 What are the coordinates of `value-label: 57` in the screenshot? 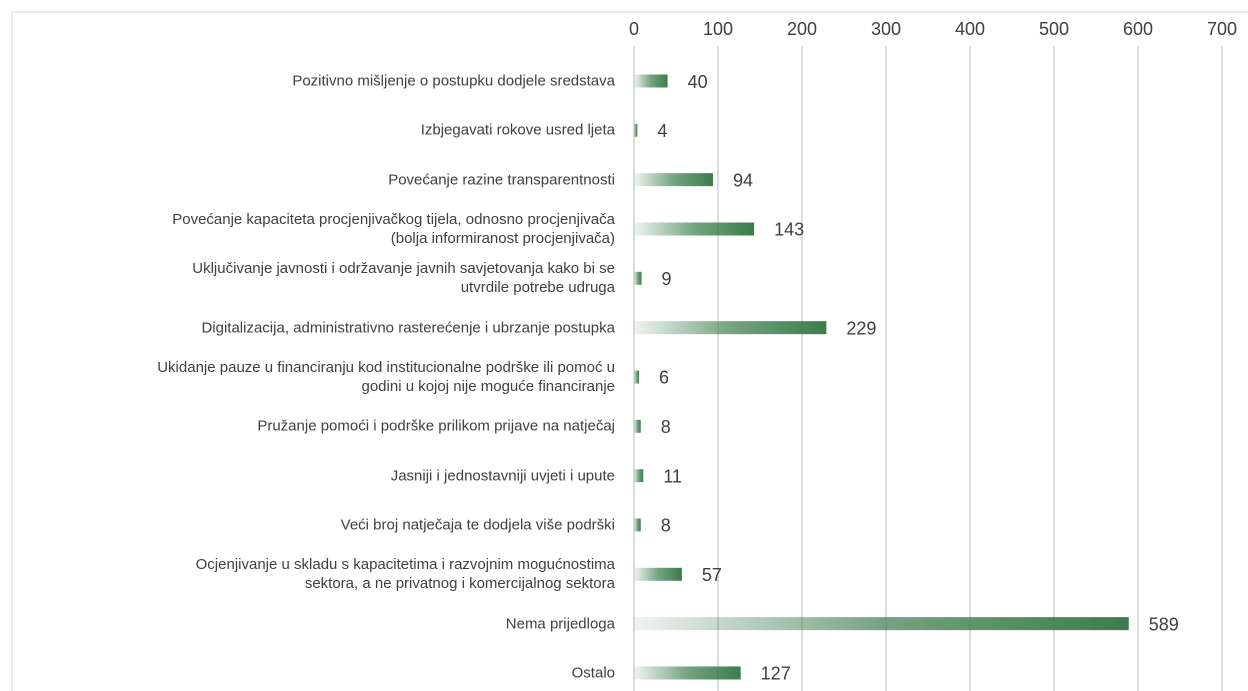 It's located at (712, 575).